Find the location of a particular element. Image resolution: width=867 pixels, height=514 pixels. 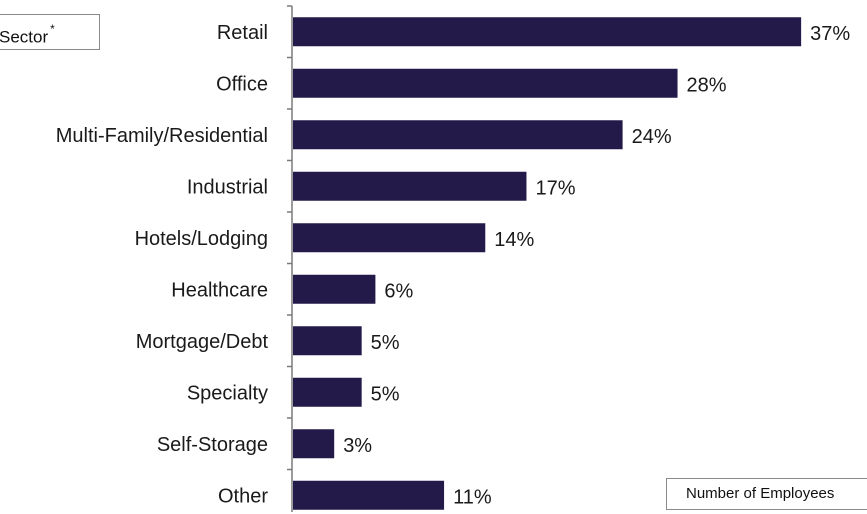

bar-mortgage-debt is located at coordinates (327, 341).